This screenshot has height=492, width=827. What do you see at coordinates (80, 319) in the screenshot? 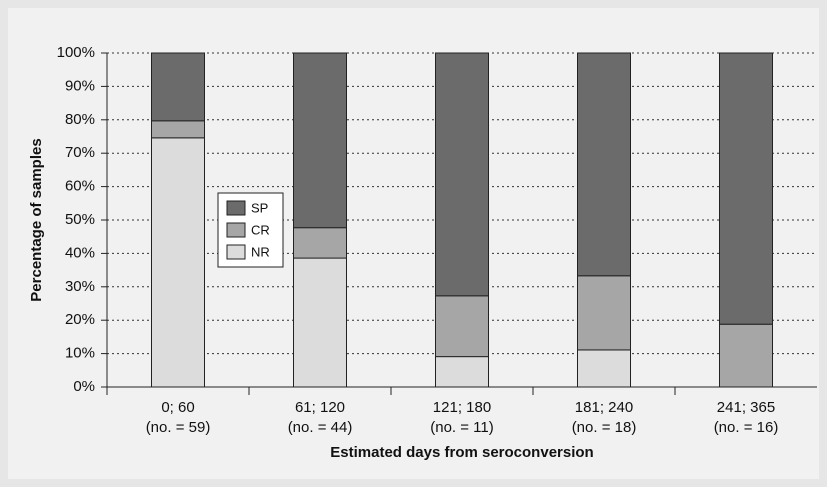
I see `y-tick-label: 20%` at bounding box center [80, 319].